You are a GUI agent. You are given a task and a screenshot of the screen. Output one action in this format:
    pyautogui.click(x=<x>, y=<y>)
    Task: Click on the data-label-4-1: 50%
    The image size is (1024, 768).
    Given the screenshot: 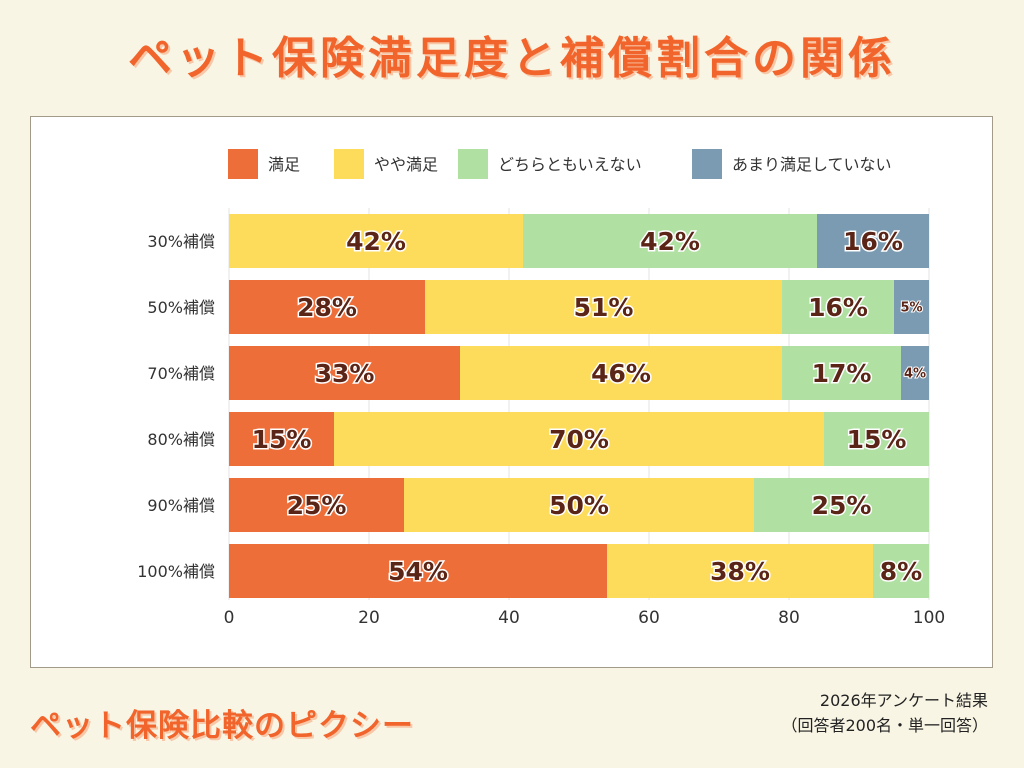 What is the action you would take?
    pyautogui.click(x=579, y=505)
    